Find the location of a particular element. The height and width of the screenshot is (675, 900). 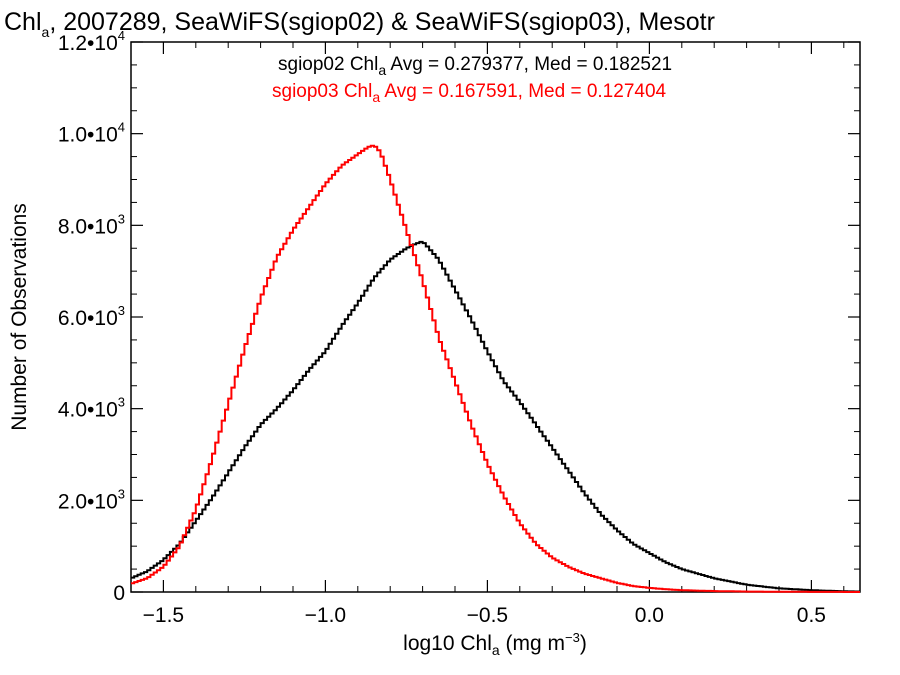

y-tick-label: 6.0•103 is located at coordinates (91, 316).